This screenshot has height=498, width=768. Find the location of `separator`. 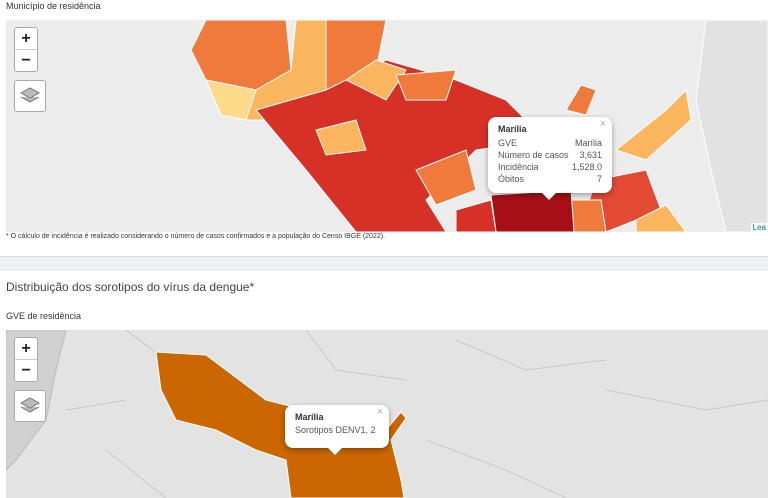

separator is located at coordinates (384, 263).